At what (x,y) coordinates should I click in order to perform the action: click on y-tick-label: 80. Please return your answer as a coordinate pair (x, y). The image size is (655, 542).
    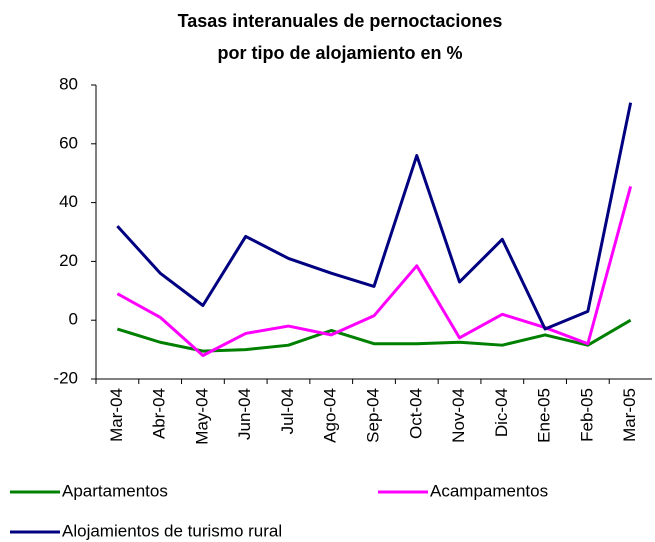
    Looking at the image, I should click on (68, 83).